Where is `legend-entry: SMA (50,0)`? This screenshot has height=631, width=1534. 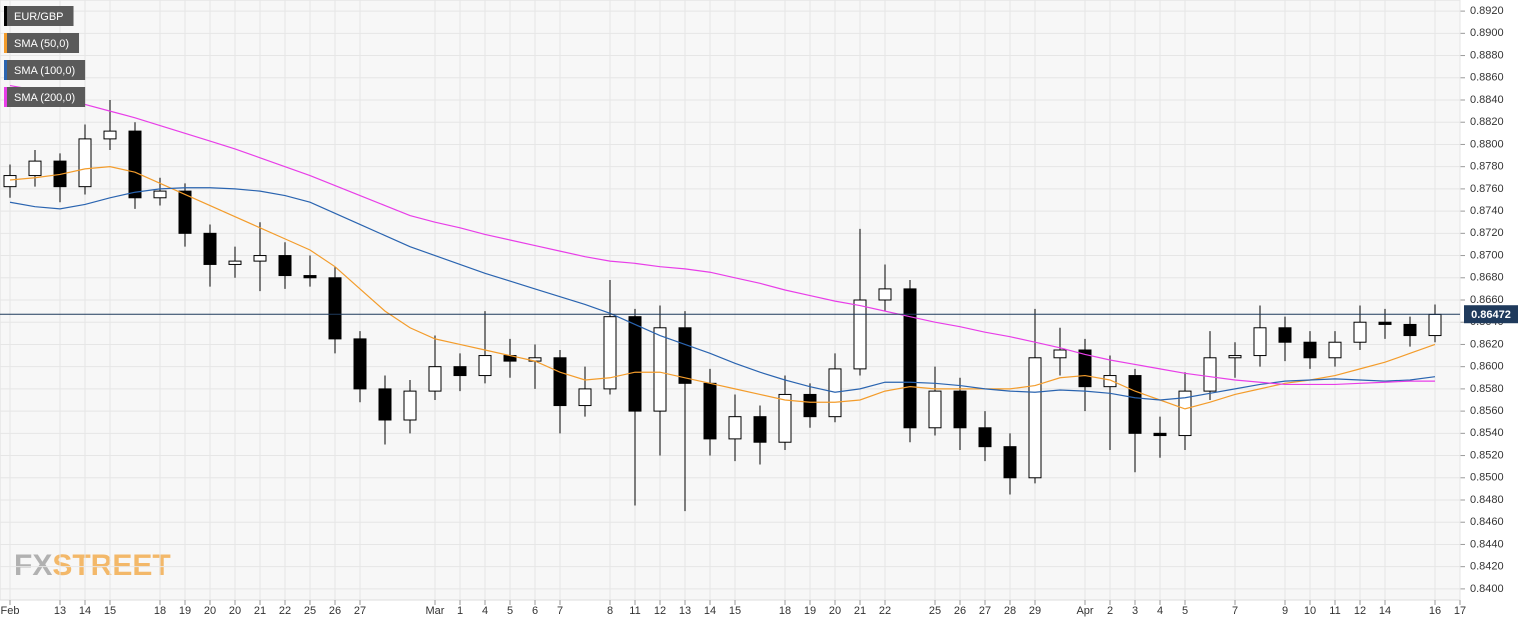 legend-entry: SMA (50,0) is located at coordinates (42, 43).